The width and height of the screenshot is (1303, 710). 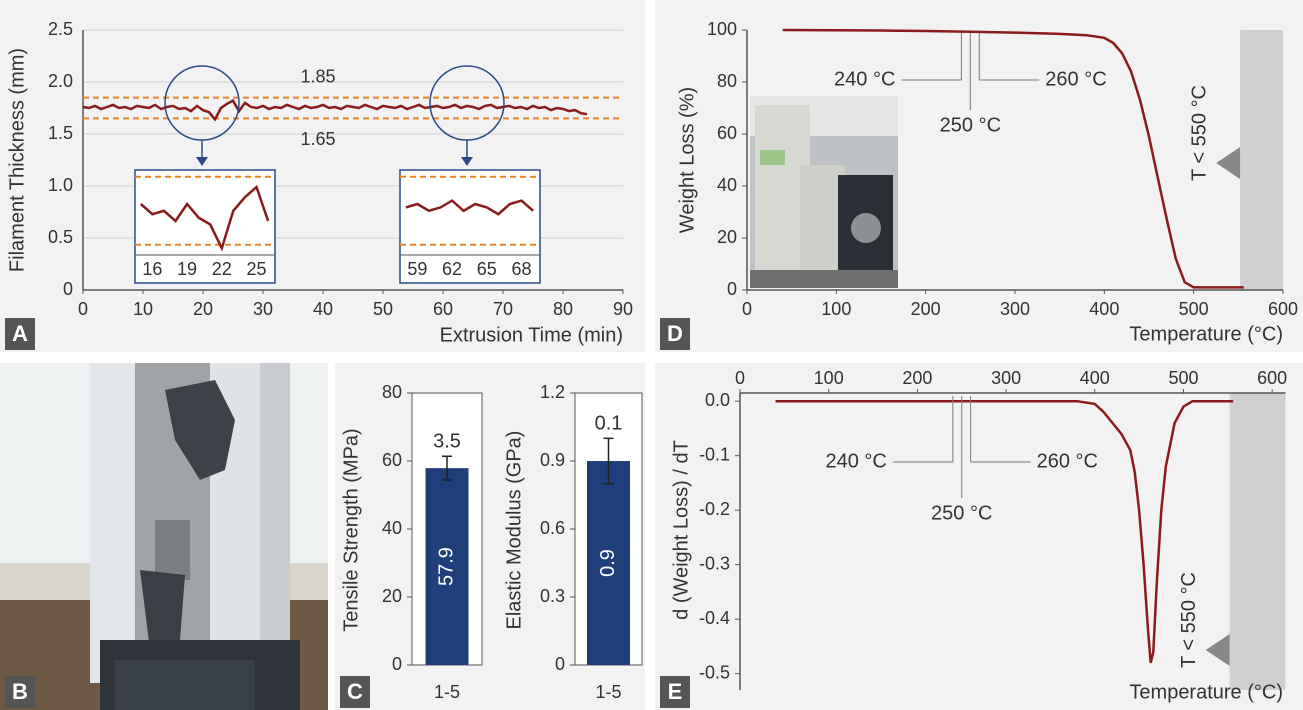 What do you see at coordinates (60, 185) in the screenshot?
I see `y-tick-label: 1.0` at bounding box center [60, 185].